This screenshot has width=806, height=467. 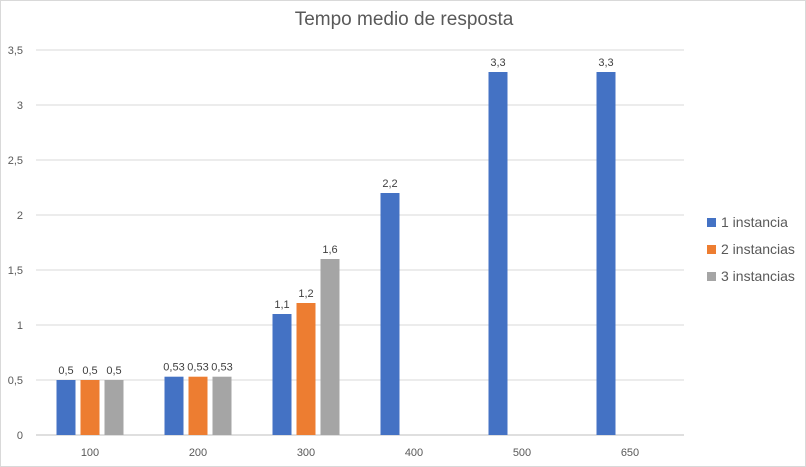 What do you see at coordinates (389, 184) in the screenshot?
I see `data-label: 2,2` at bounding box center [389, 184].